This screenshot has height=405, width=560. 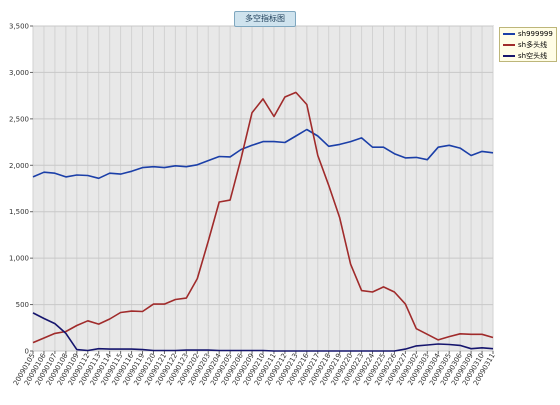 What do you see at coordinates (265, 19) in the screenshot?
I see `chart-title: 多空指标图` at bounding box center [265, 19].